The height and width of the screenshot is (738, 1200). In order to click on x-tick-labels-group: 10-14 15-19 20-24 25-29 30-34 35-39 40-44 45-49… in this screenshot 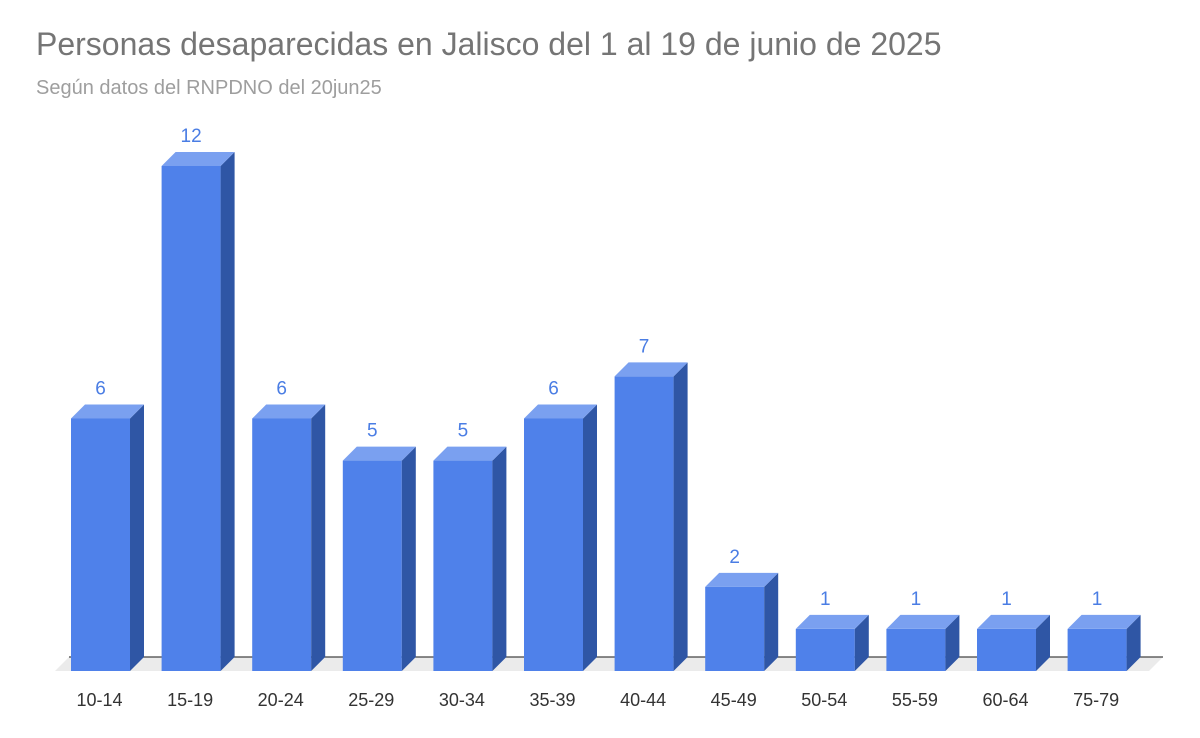, I will do `click(597, 700)`.